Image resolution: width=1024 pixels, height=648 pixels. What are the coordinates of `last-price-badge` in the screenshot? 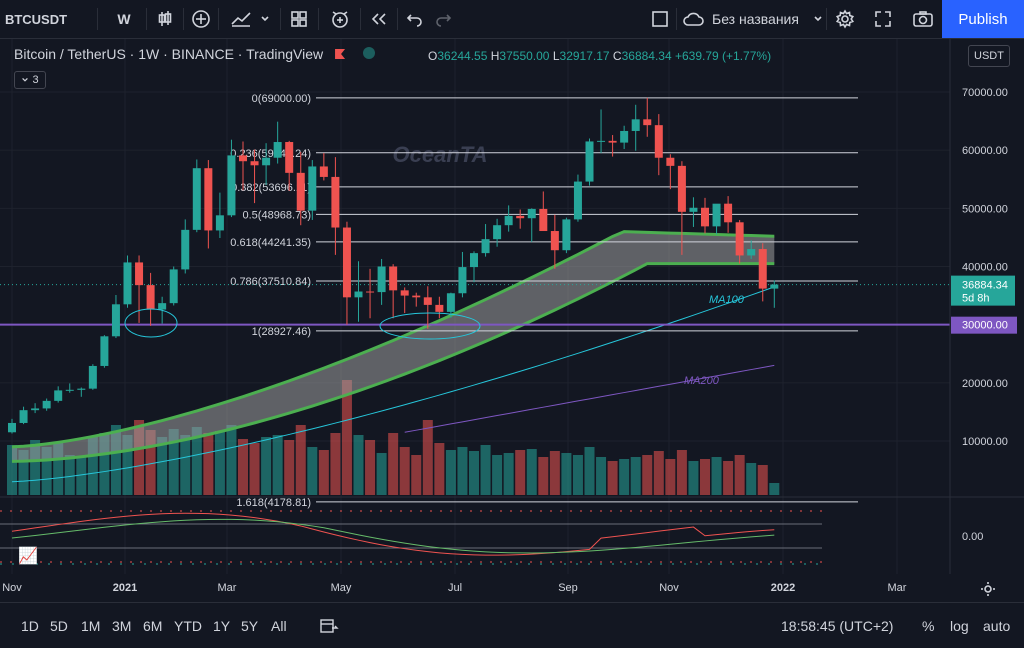 It's located at (983, 290).